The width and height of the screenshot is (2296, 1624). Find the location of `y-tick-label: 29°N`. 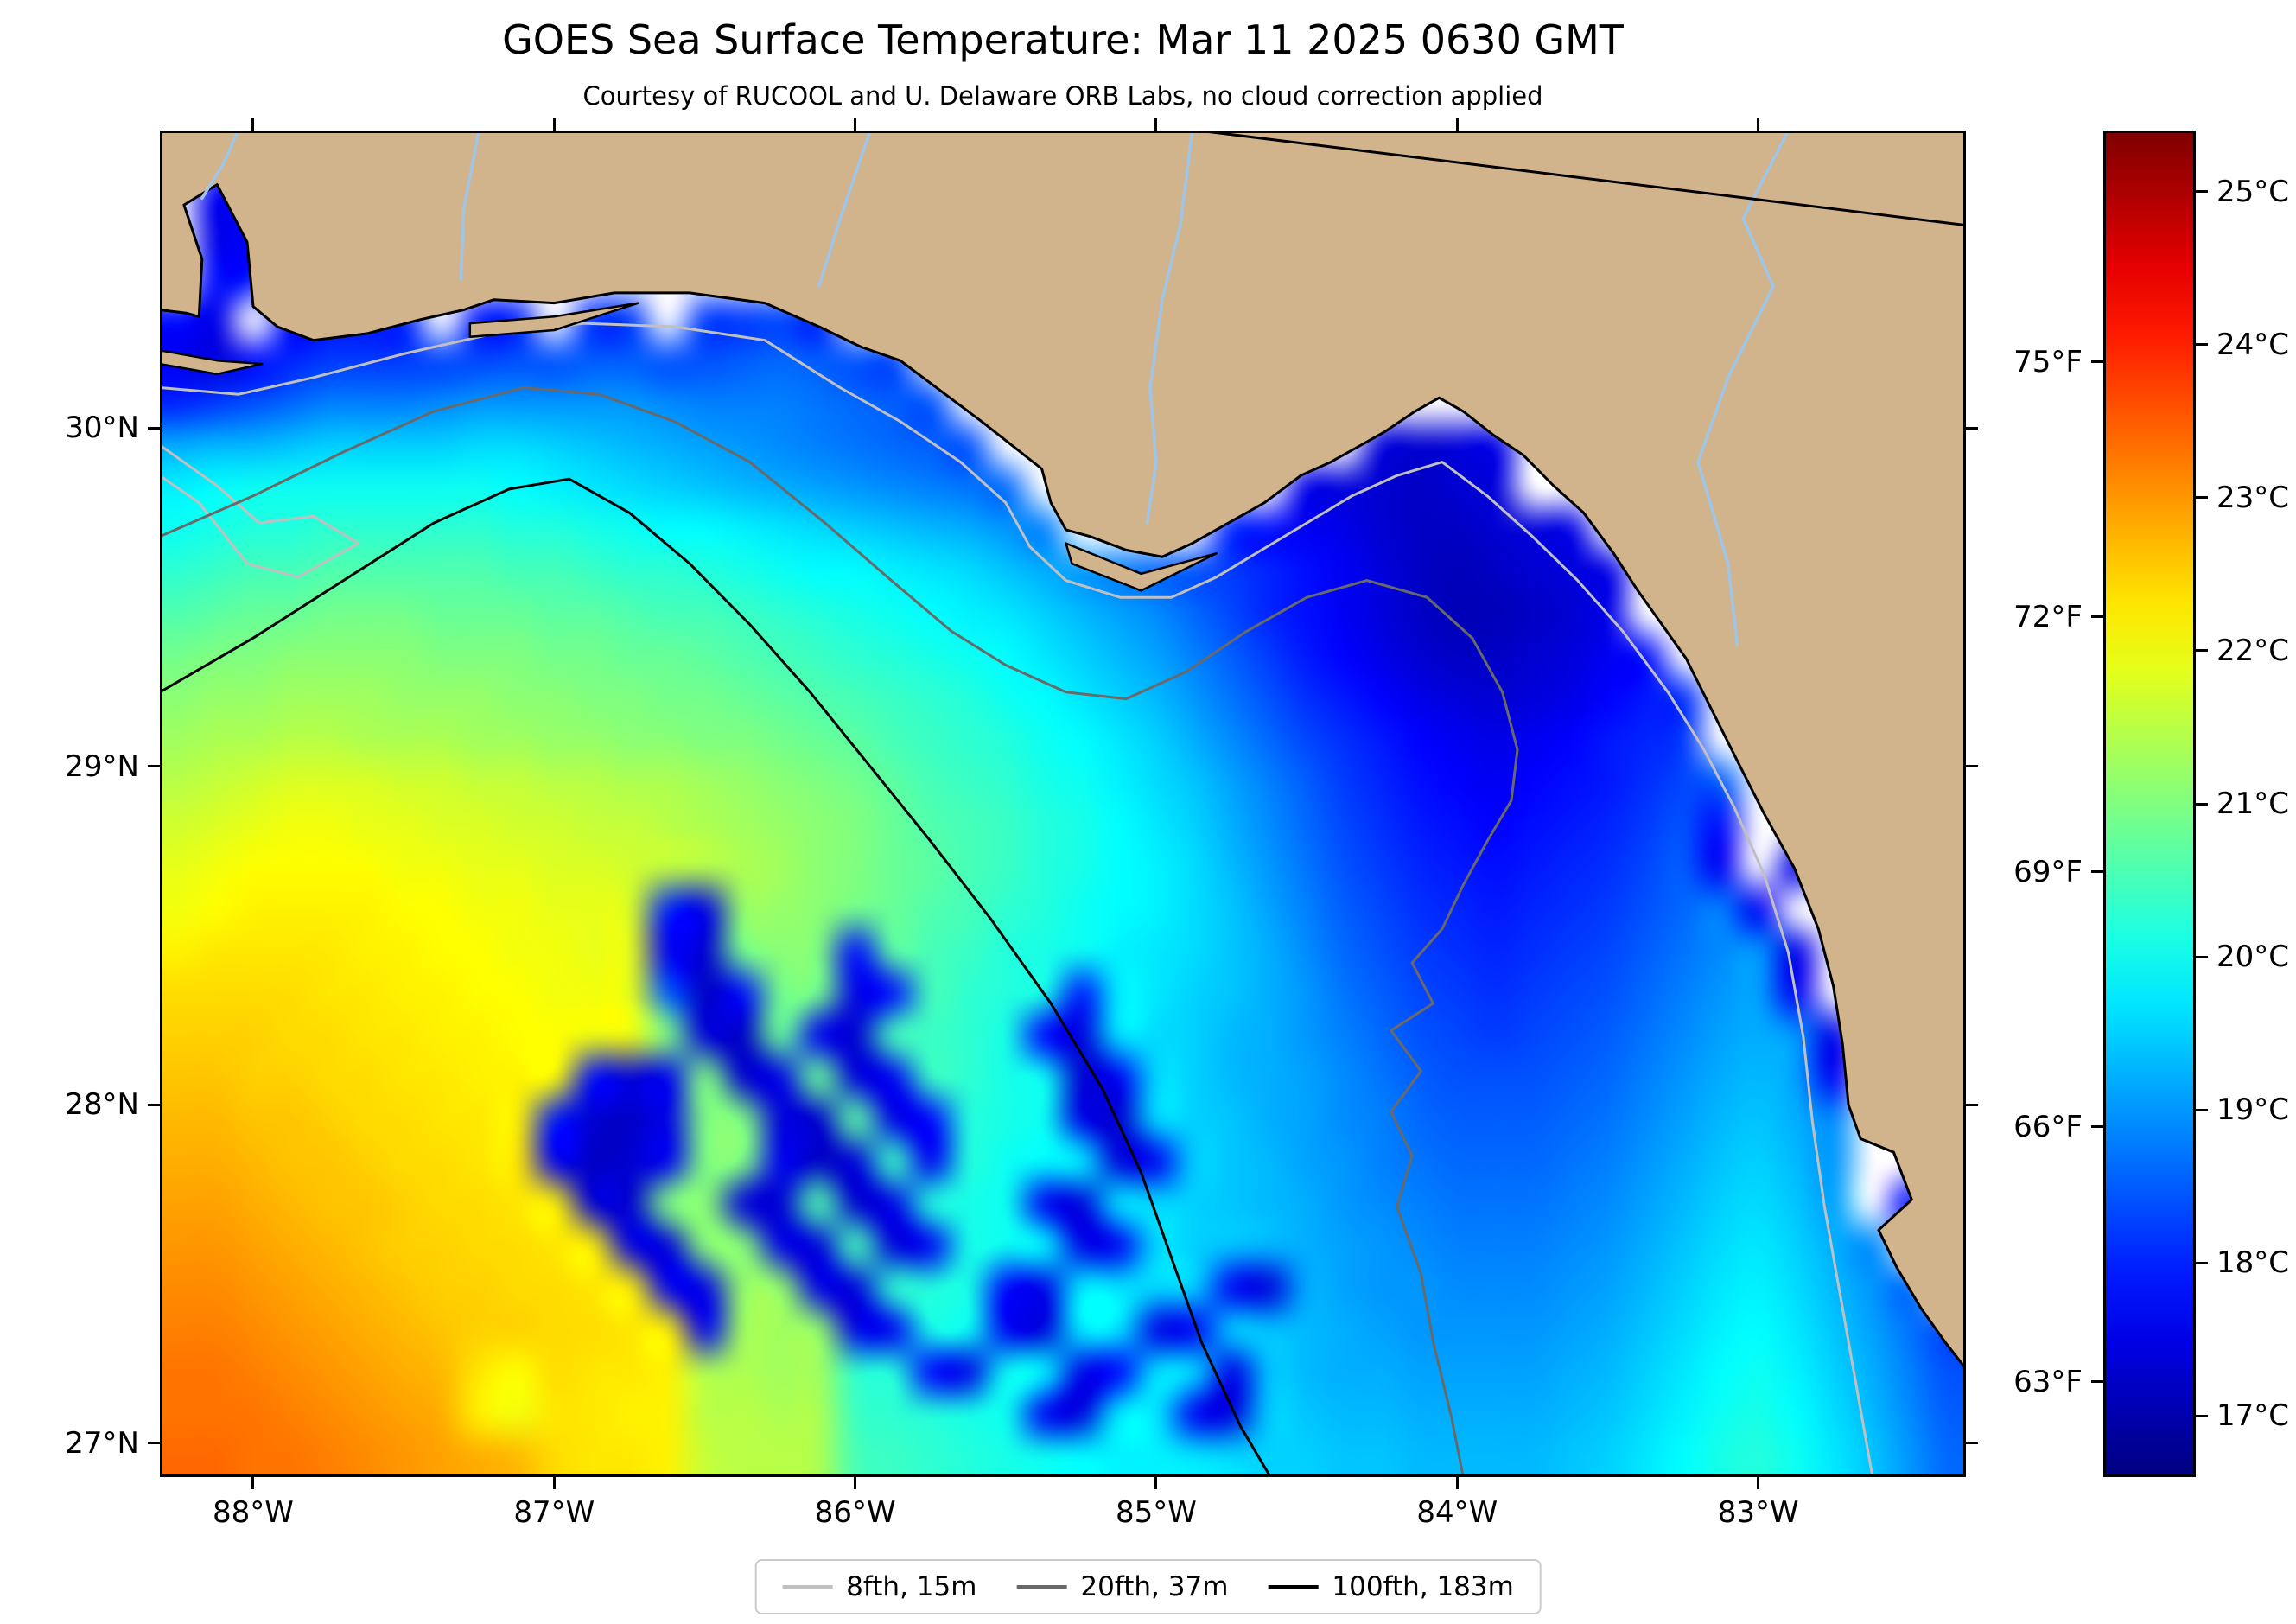

y-tick-label: 29°N is located at coordinates (102, 766).